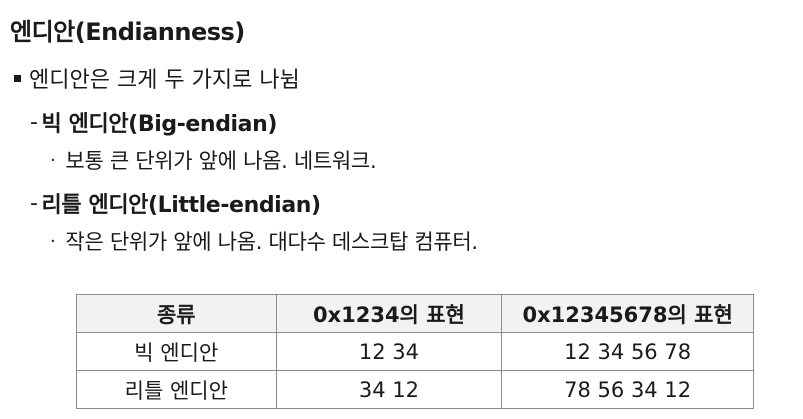 Image resolution: width=803 pixels, height=419 pixels. I want to click on page-title: 엔디안(Endianness), so click(127, 32).